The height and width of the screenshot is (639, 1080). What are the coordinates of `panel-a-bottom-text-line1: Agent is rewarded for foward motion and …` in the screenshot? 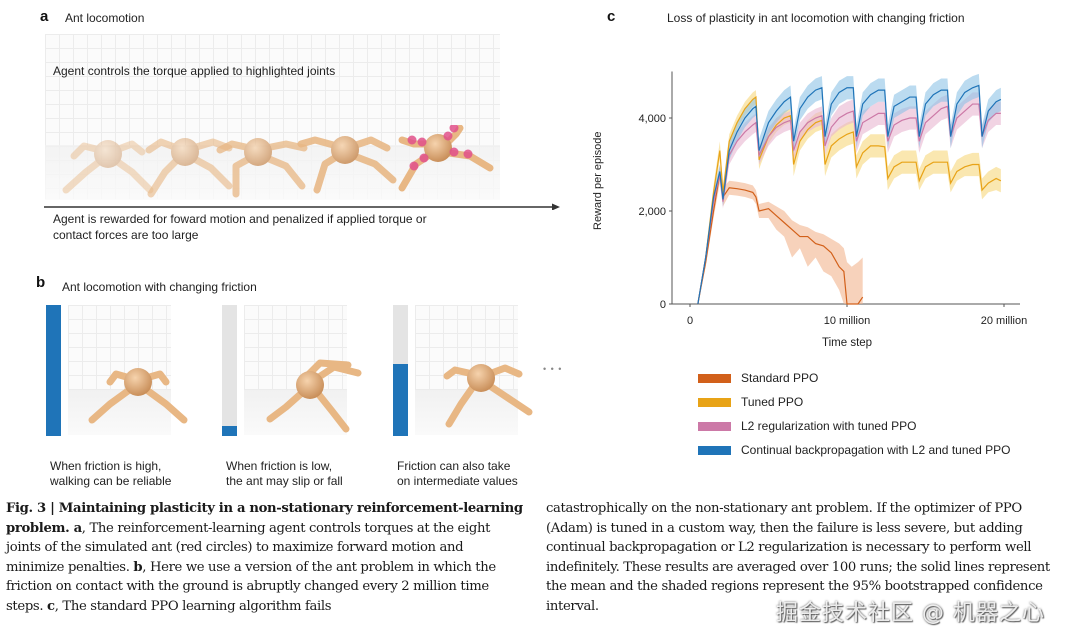 It's located at (240, 219).